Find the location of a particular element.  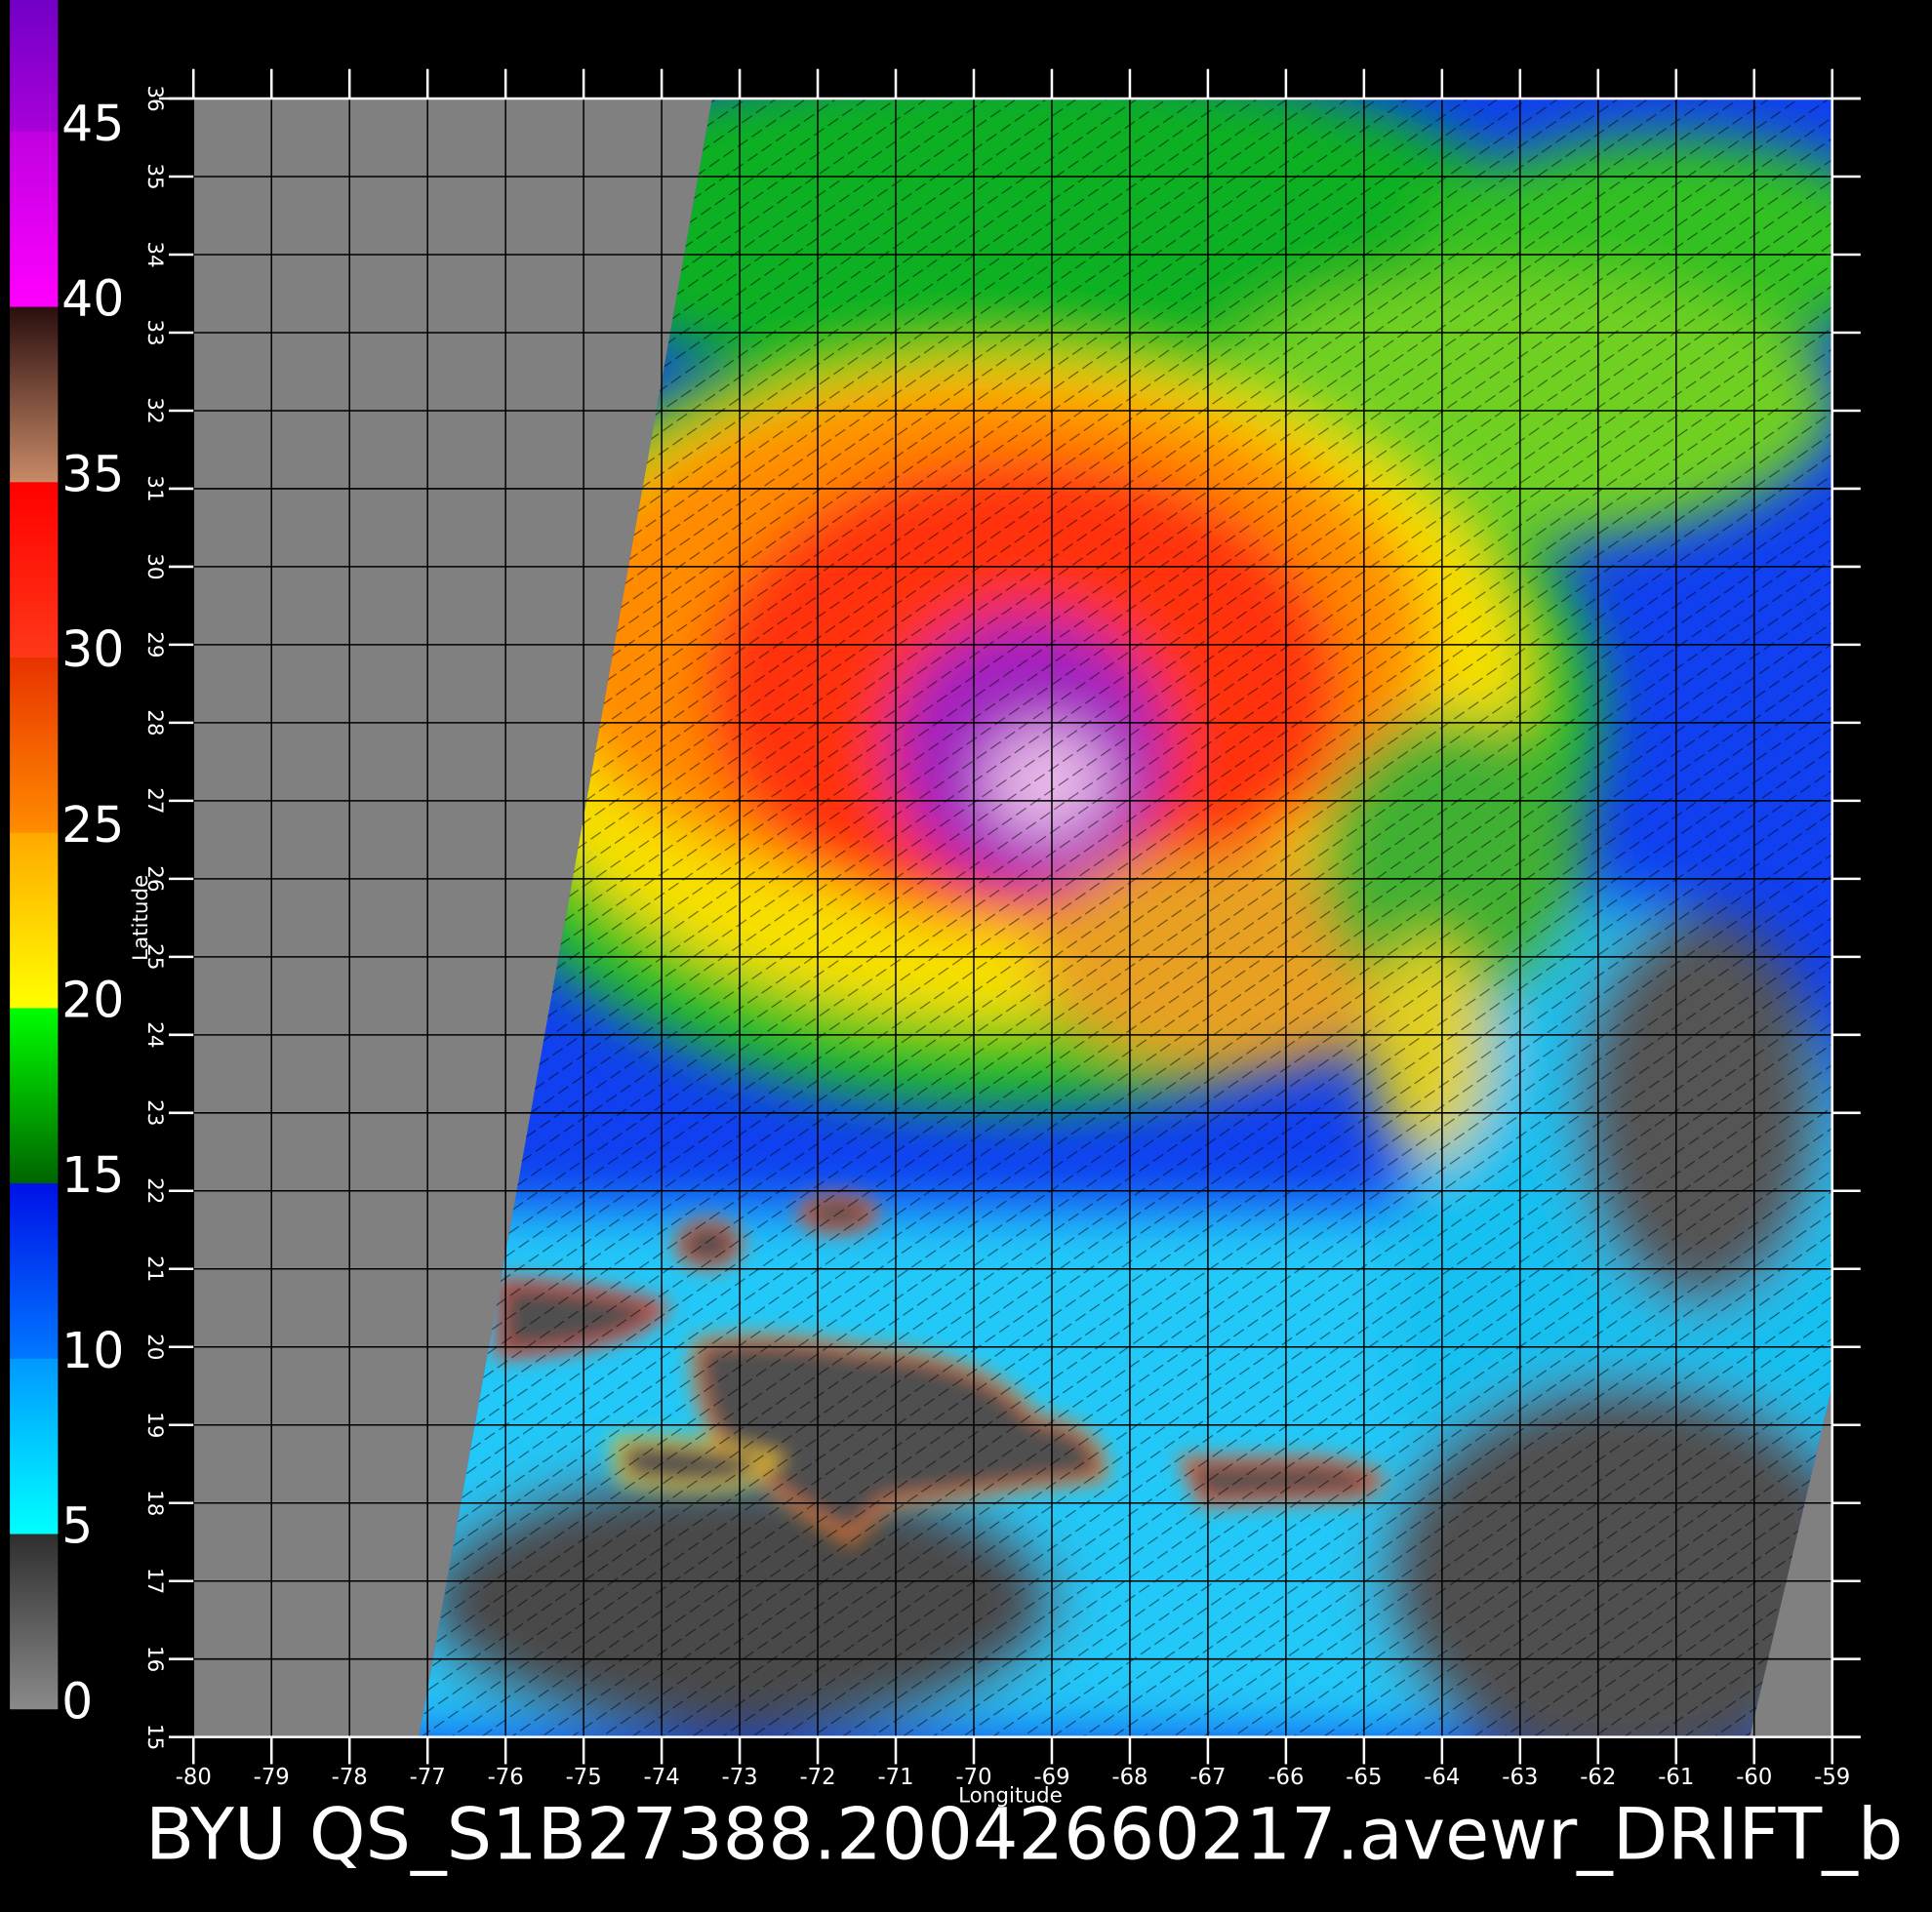

y-tick-label: 16 is located at coordinates (154, 1659).